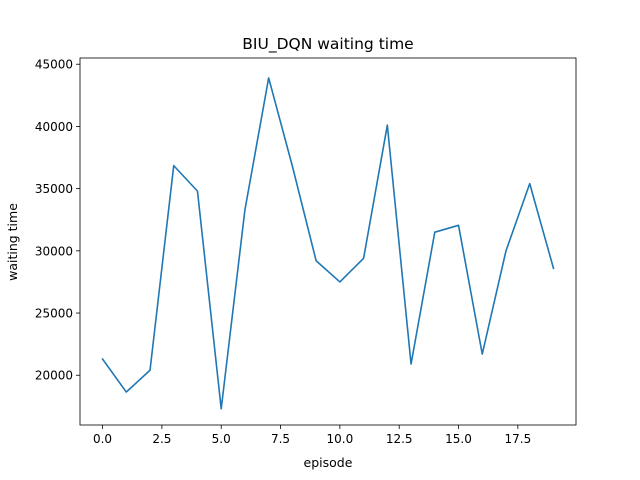 The width and height of the screenshot is (640, 480). I want to click on chart-title: BIU_DQN waiting time, so click(327, 44).